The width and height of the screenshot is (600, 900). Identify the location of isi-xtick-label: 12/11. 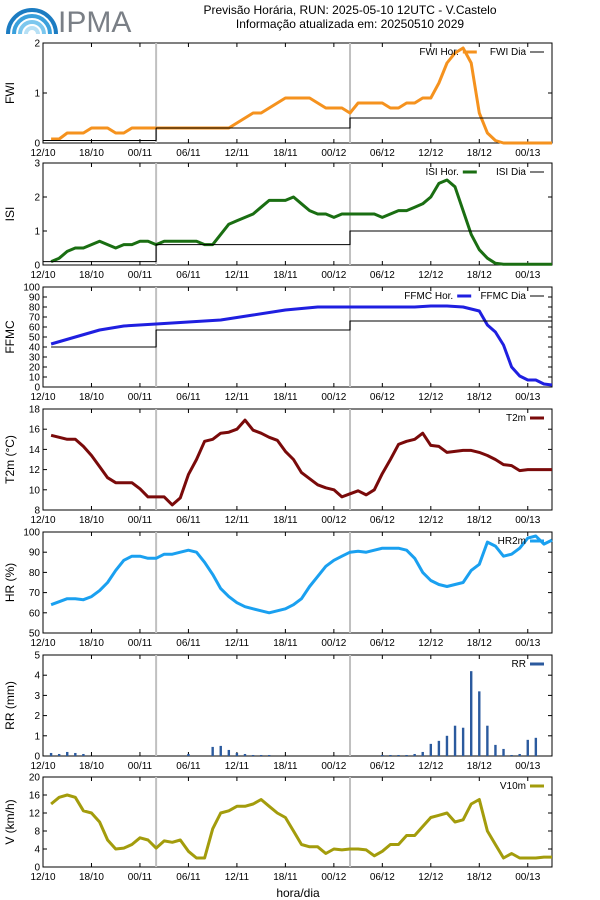
(237, 275).